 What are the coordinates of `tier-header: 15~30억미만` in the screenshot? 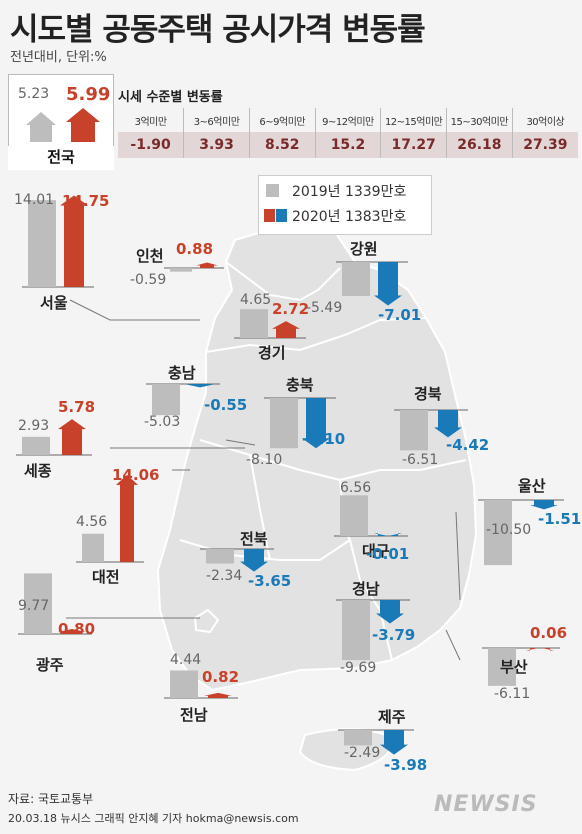 It's located at (479, 120).